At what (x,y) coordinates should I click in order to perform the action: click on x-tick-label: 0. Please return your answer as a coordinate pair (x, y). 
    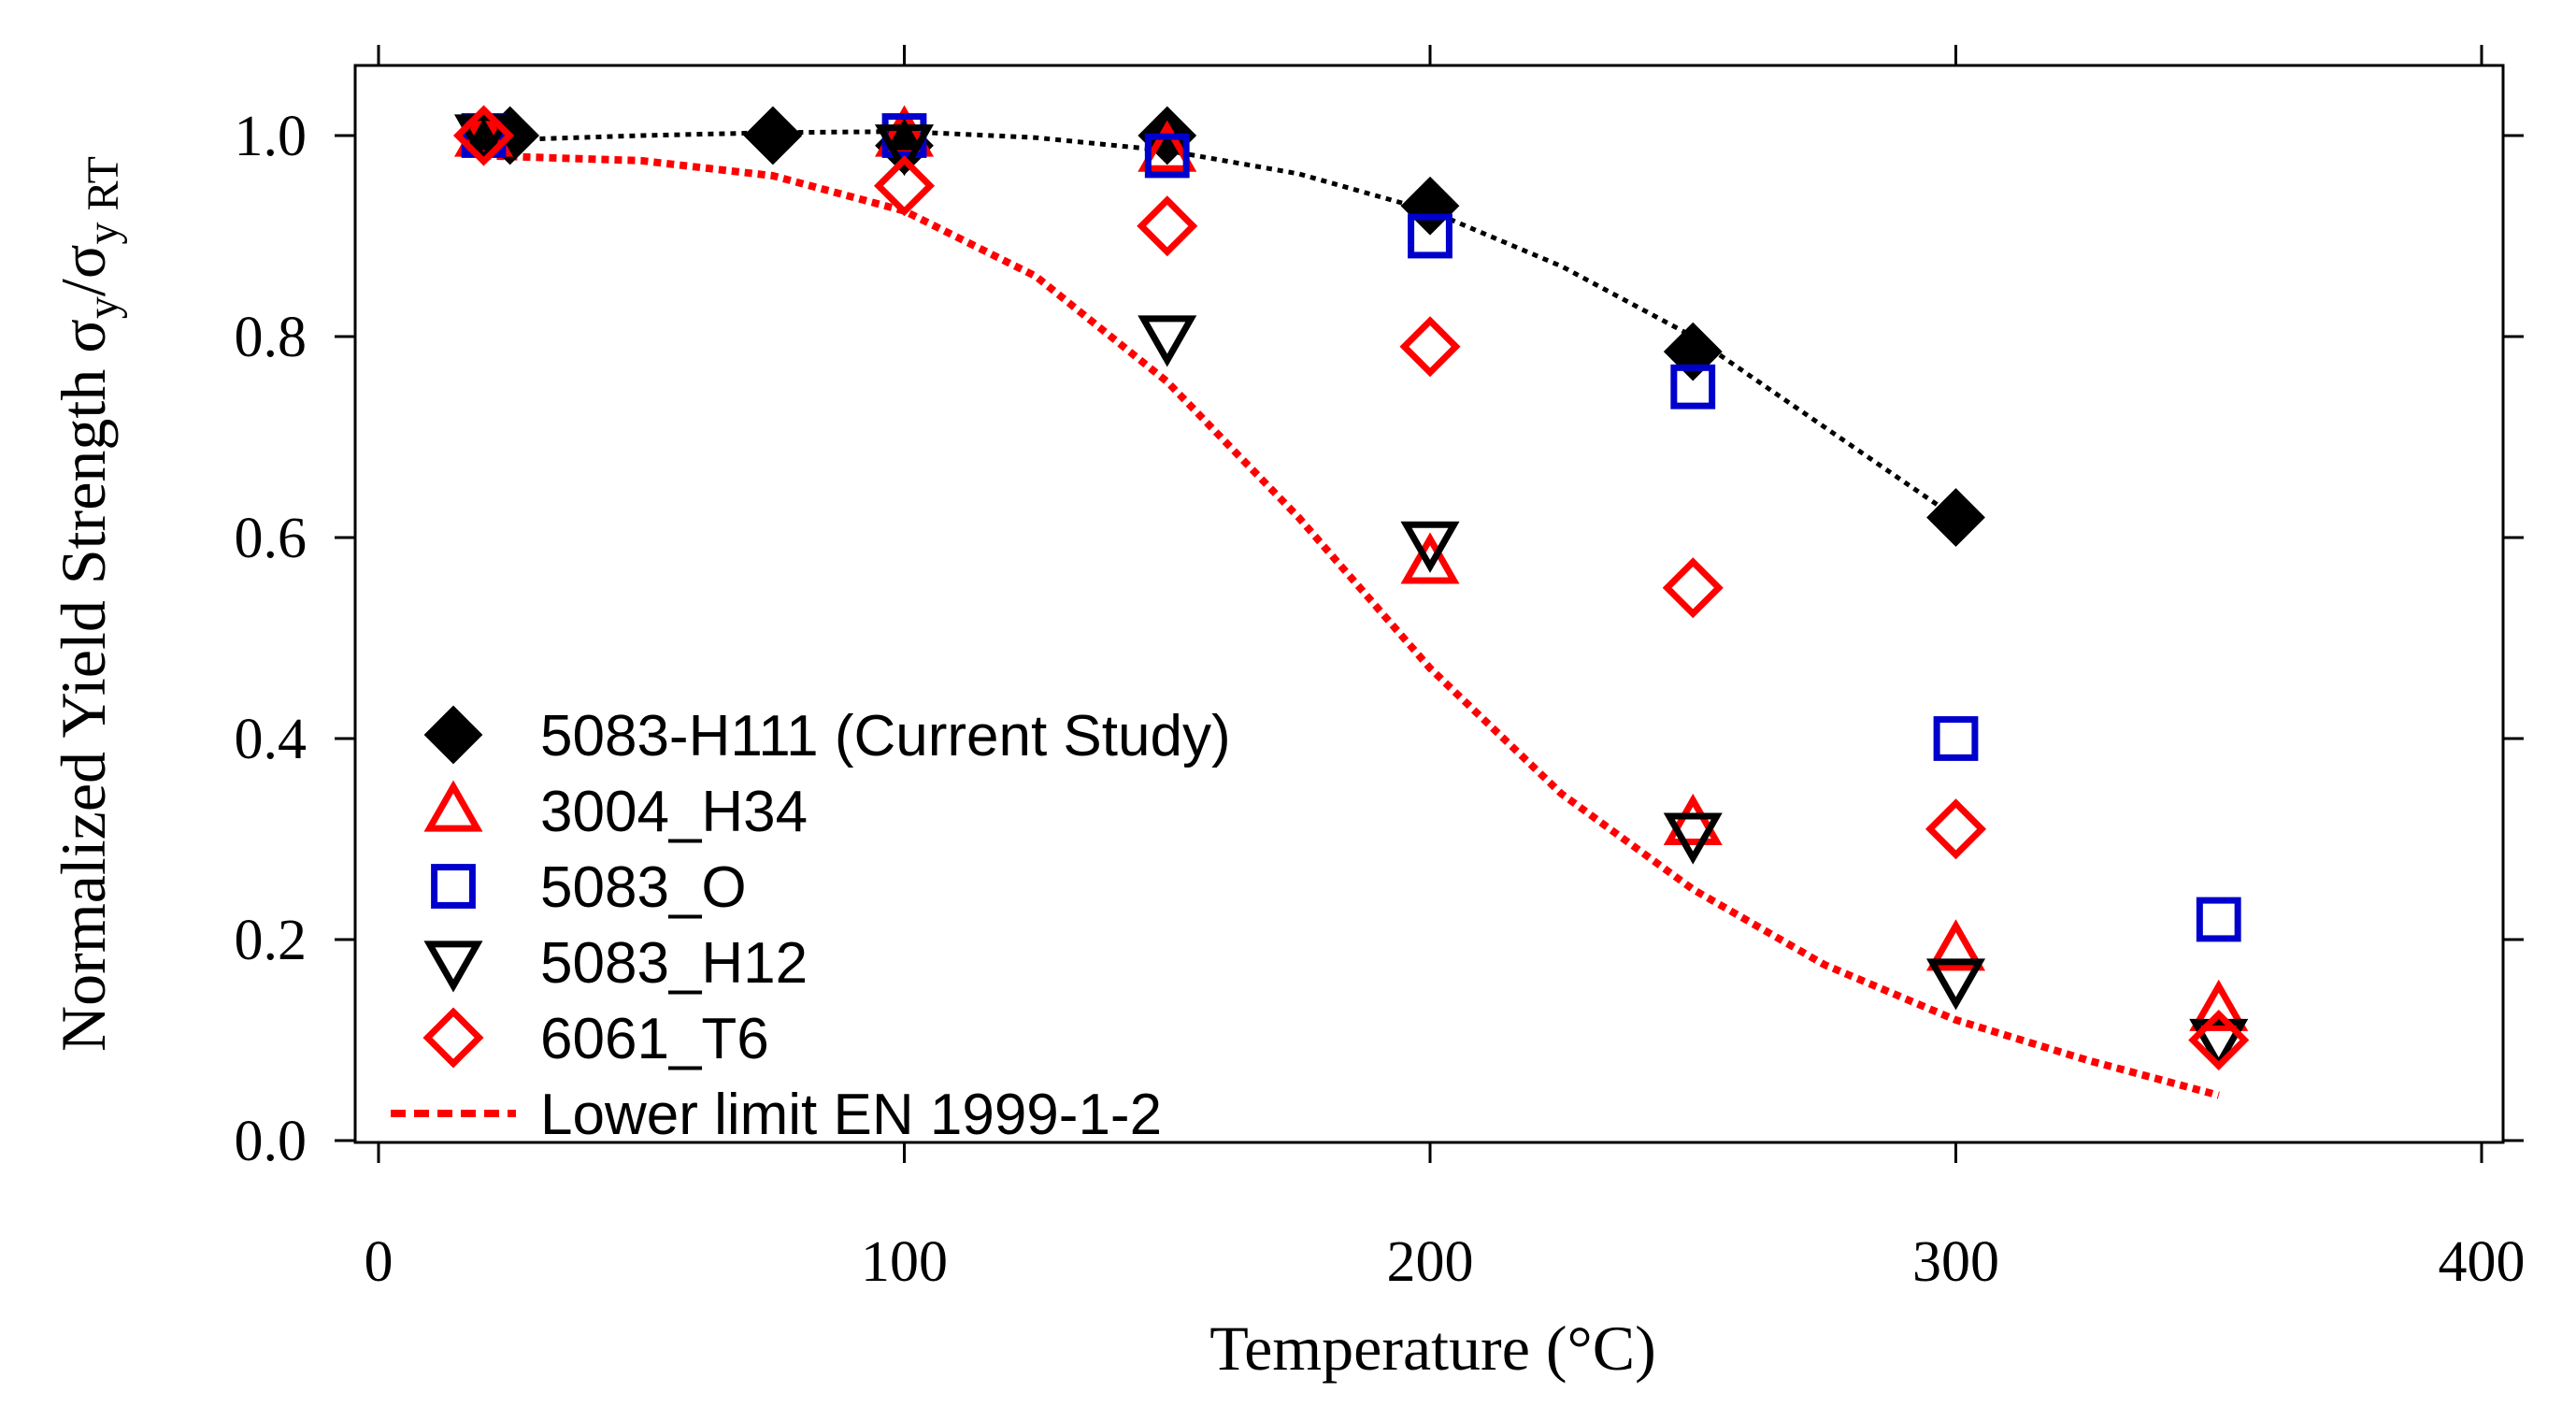
    Looking at the image, I should click on (379, 1262).